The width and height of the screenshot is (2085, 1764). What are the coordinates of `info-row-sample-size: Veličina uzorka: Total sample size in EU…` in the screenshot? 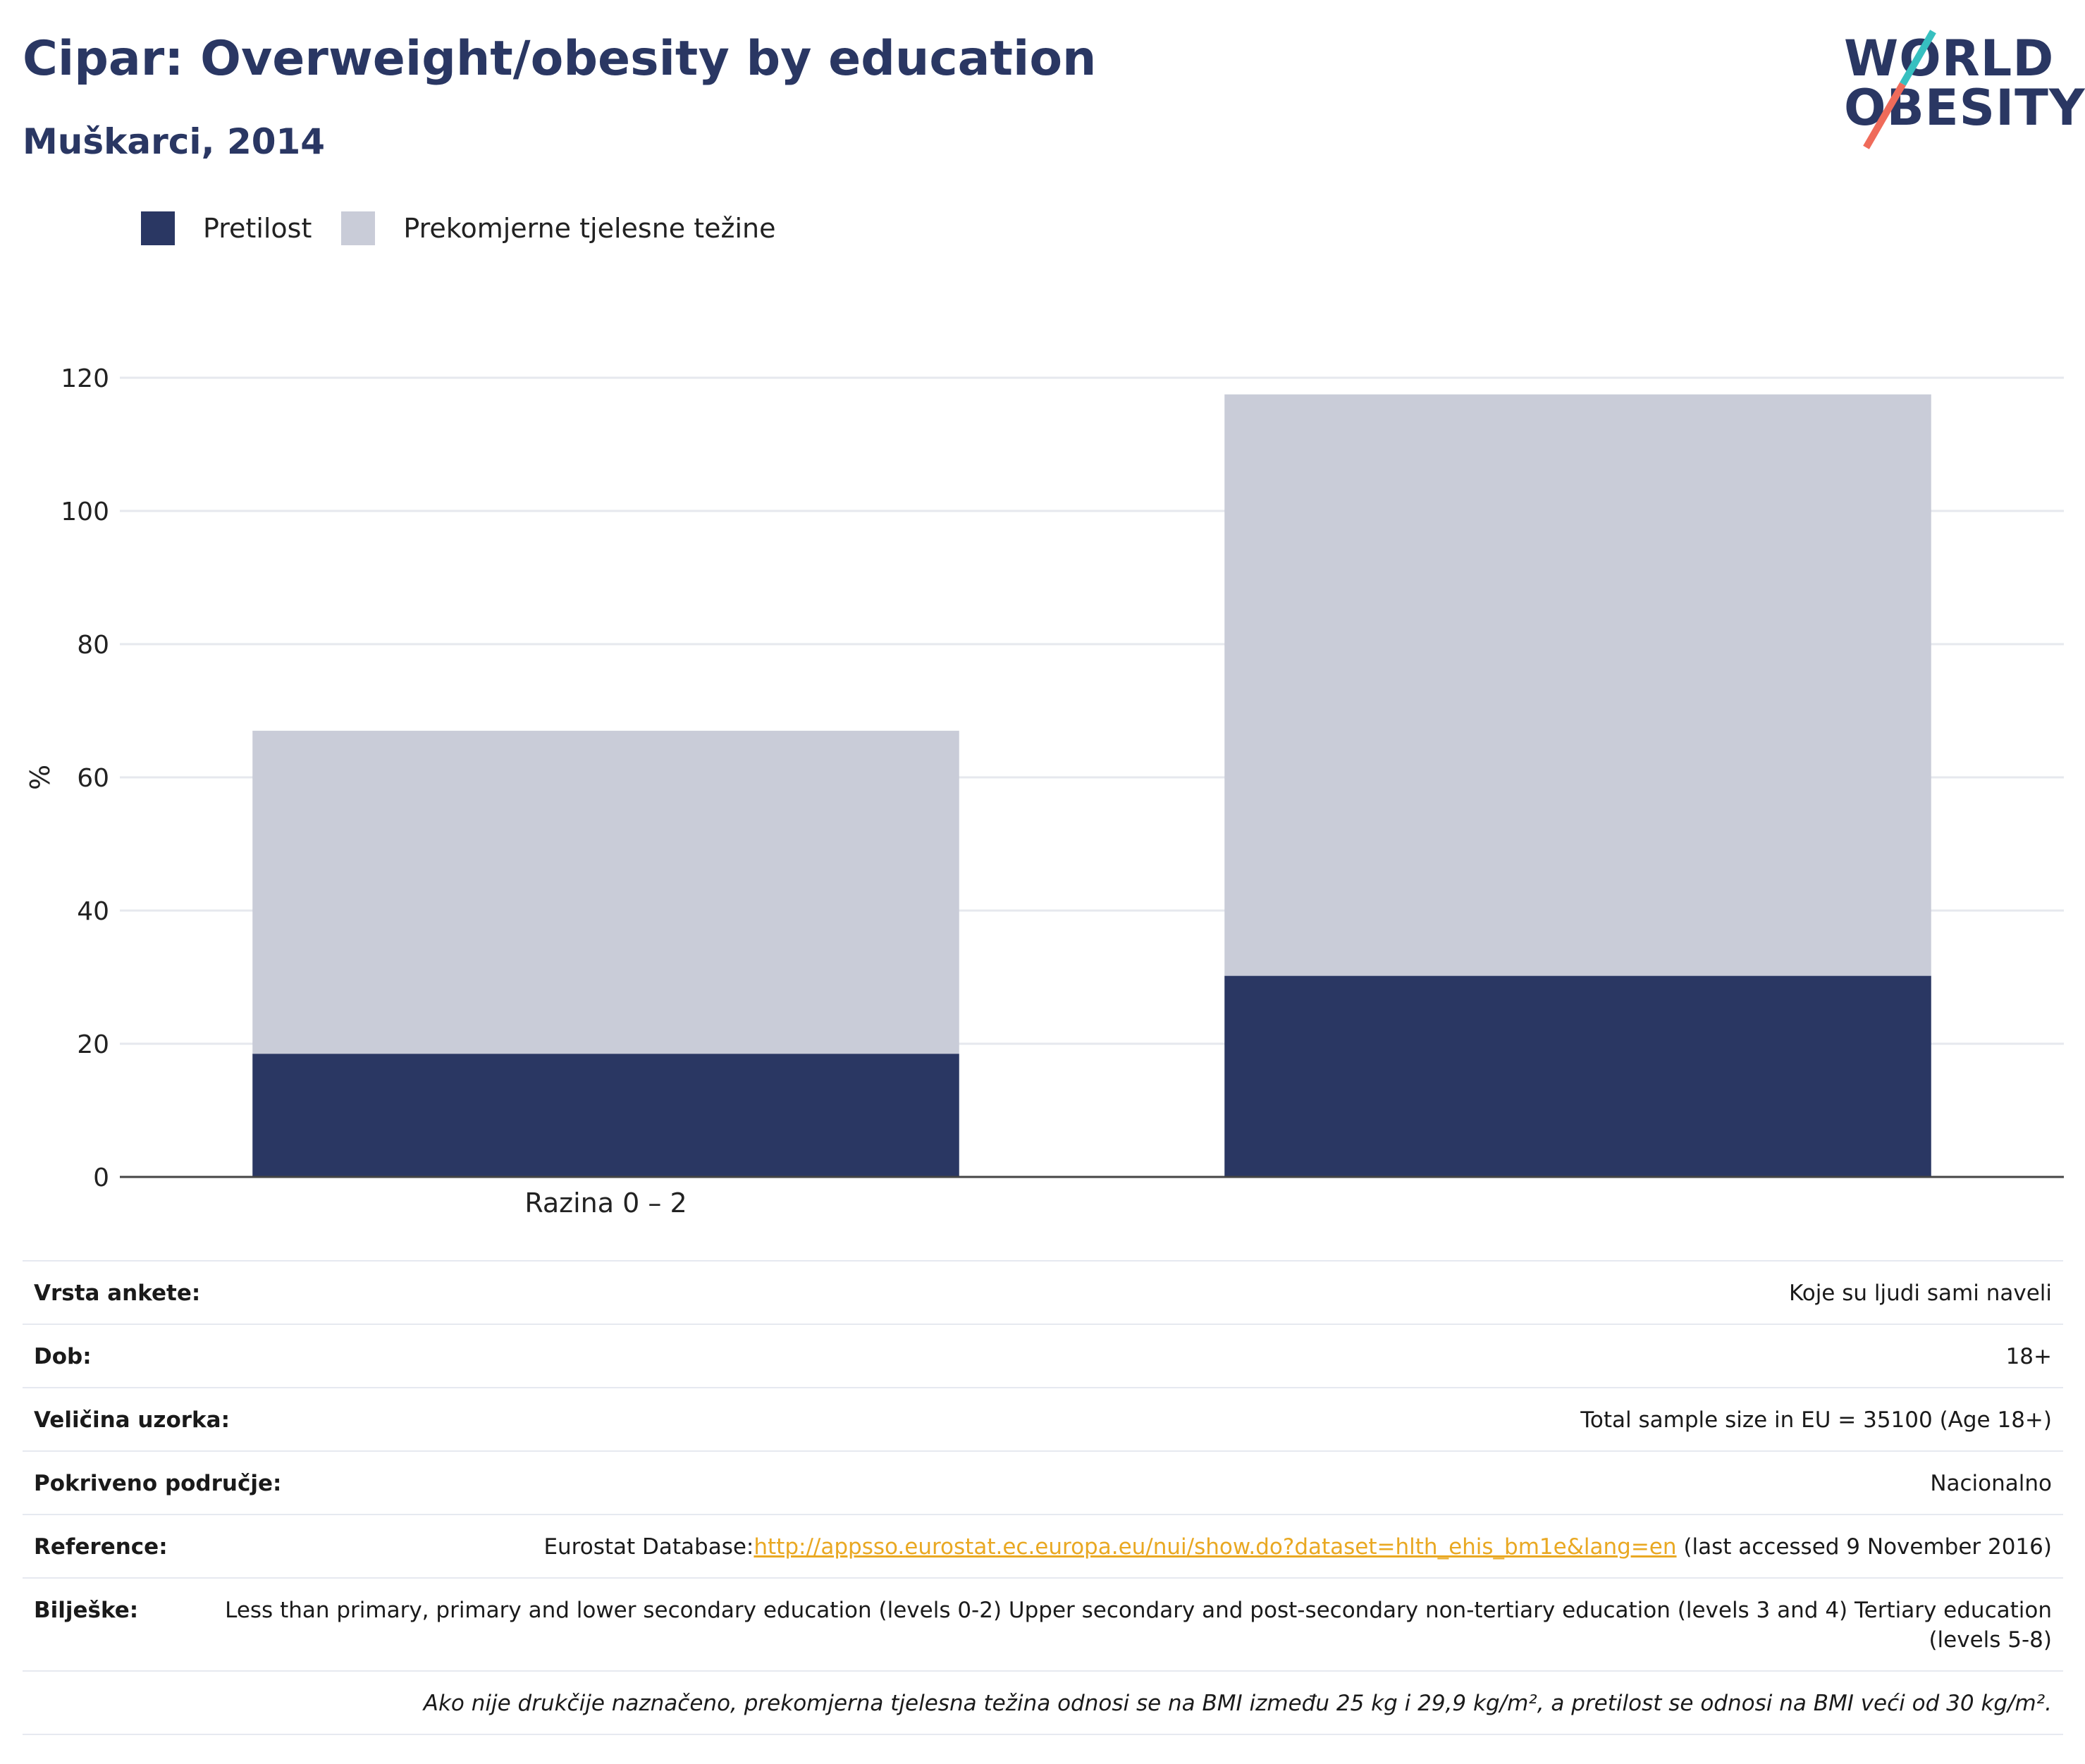 It's located at (1043, 1418).